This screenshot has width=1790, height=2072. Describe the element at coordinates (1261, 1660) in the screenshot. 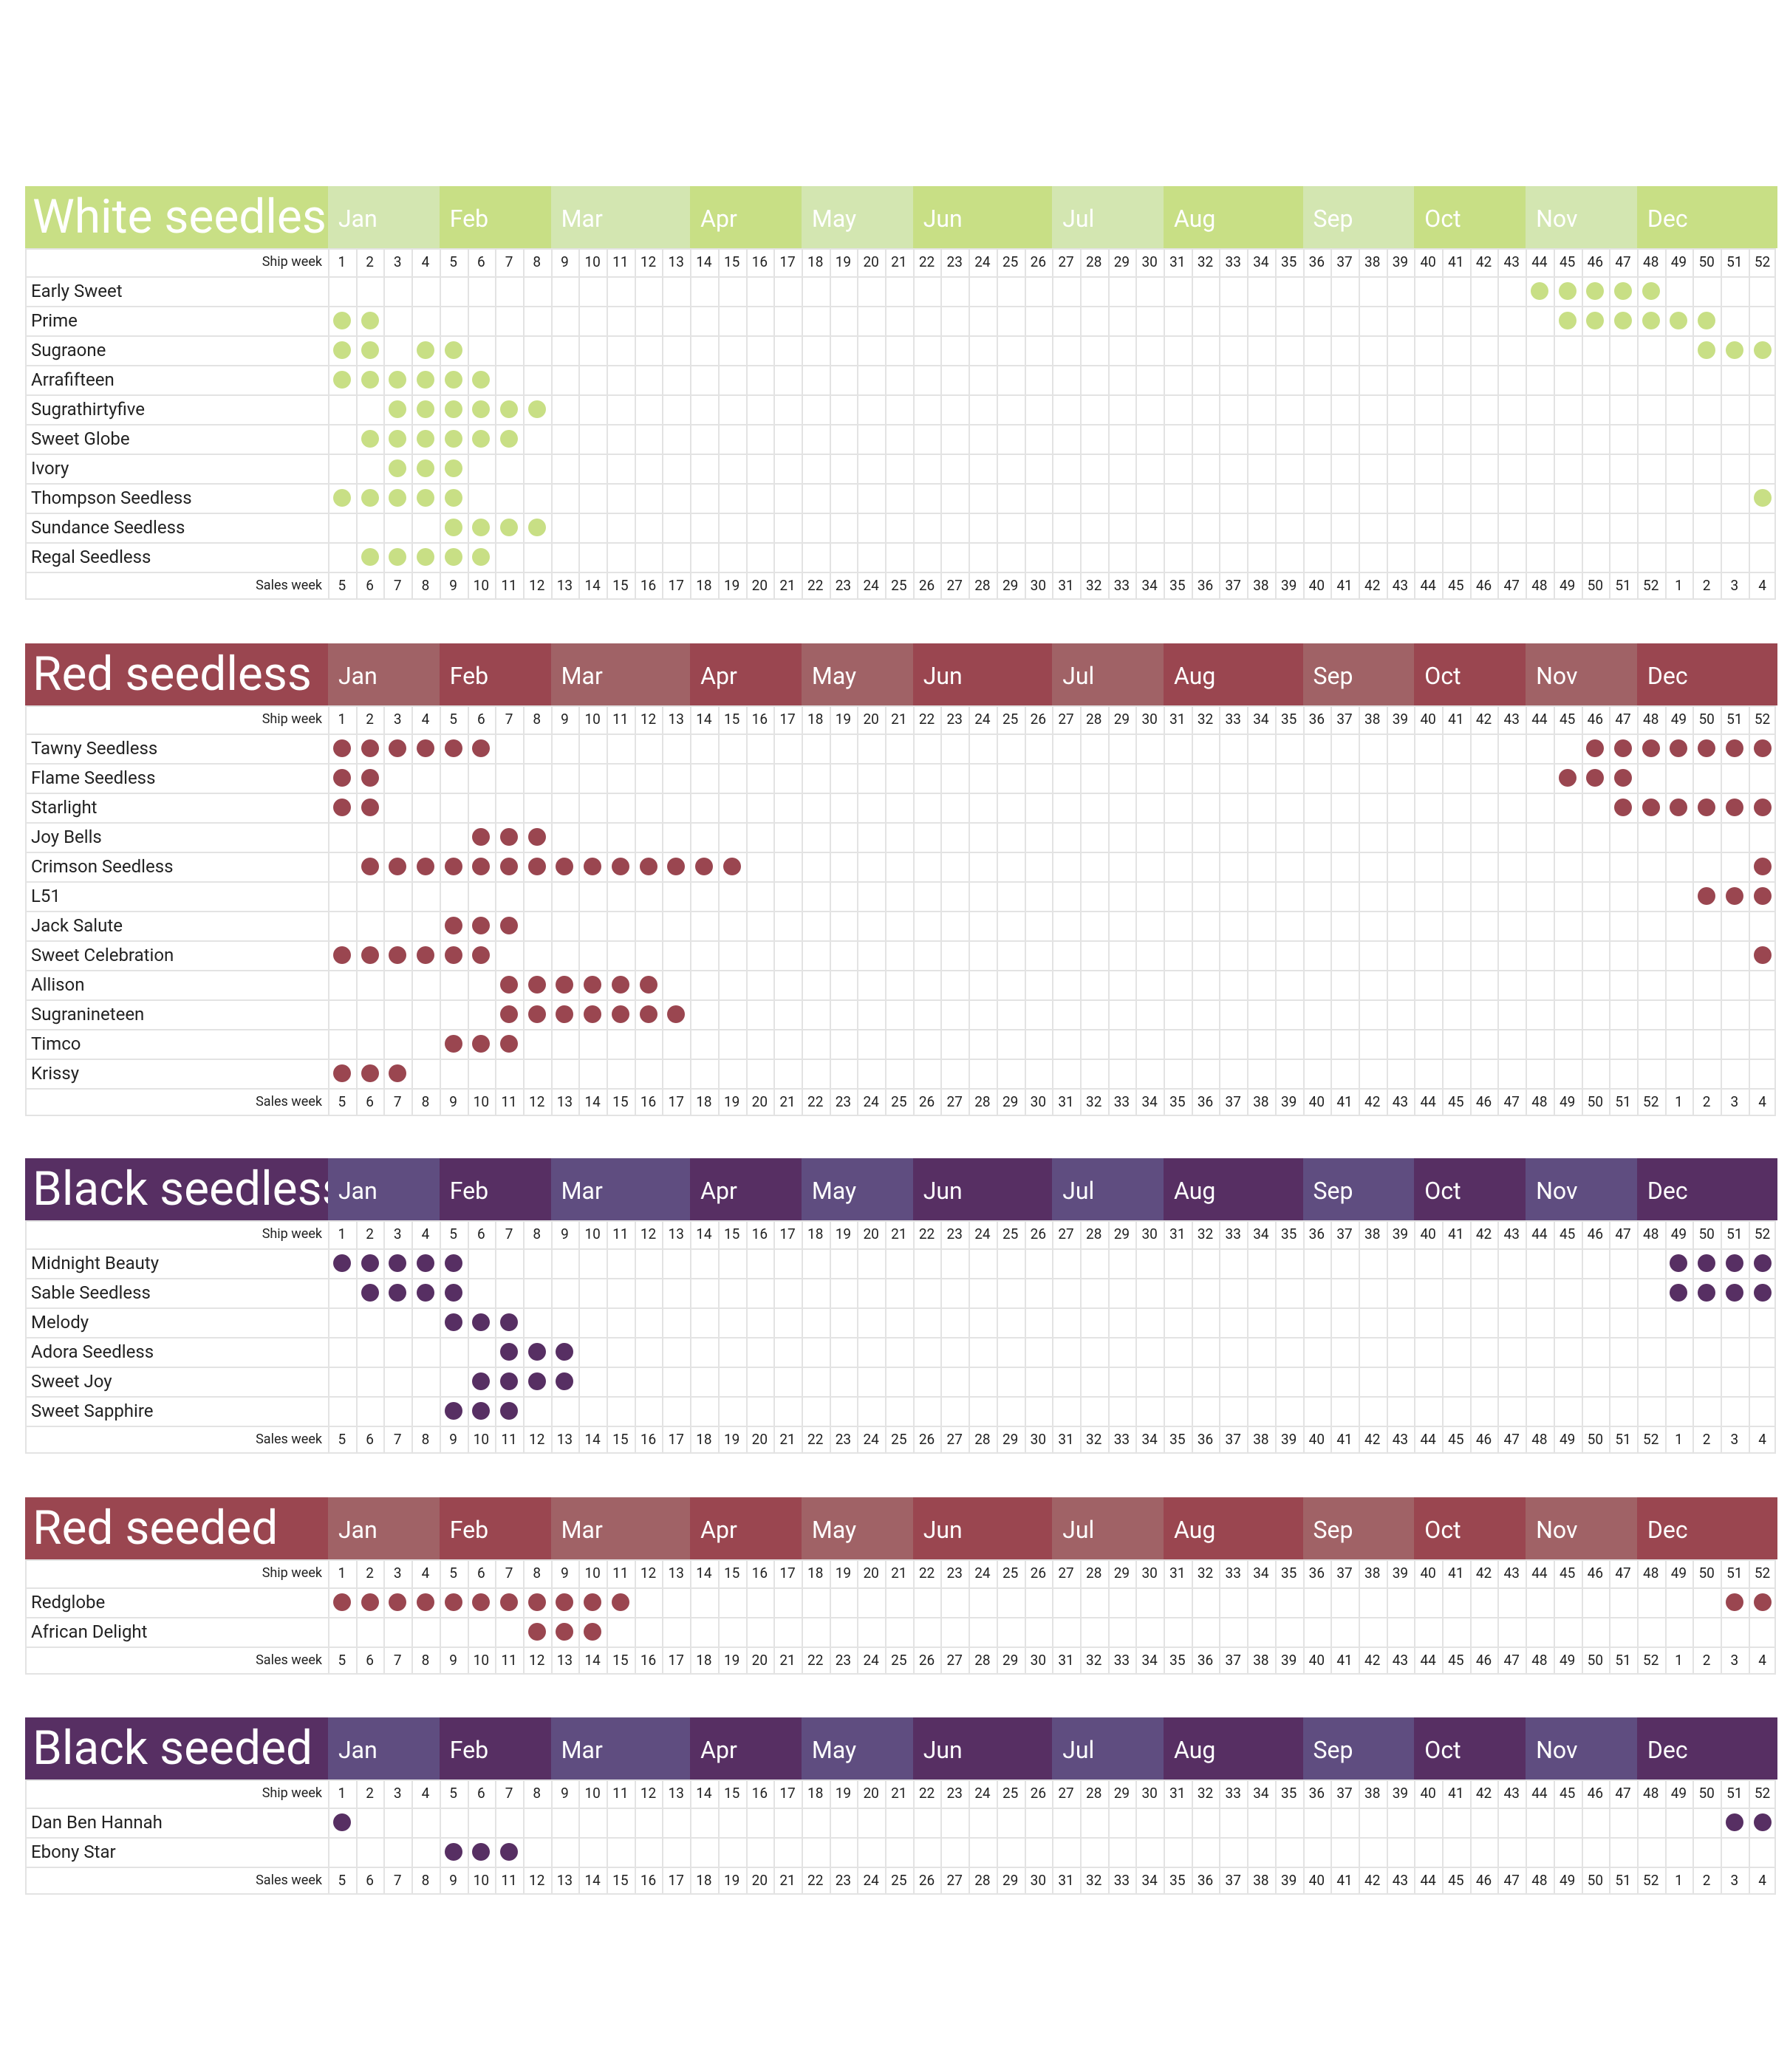

I see `sales-week-number: 38` at that location.